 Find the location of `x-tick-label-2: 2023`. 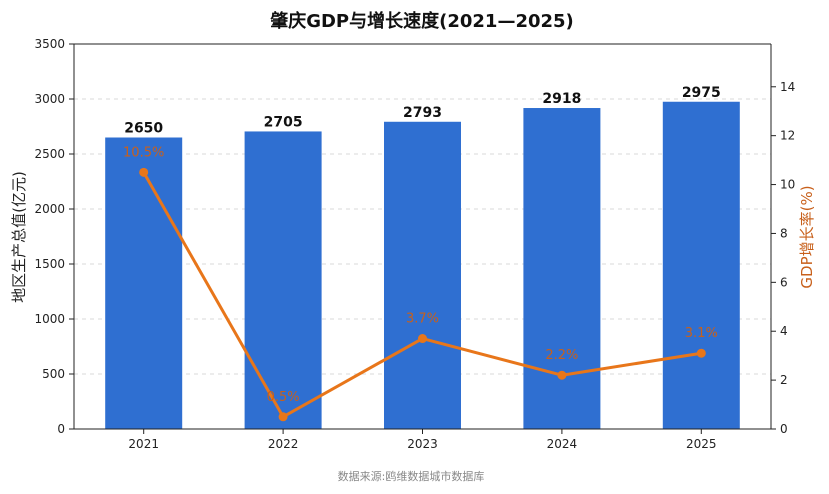

x-tick-label-2: 2023 is located at coordinates (422, 444).